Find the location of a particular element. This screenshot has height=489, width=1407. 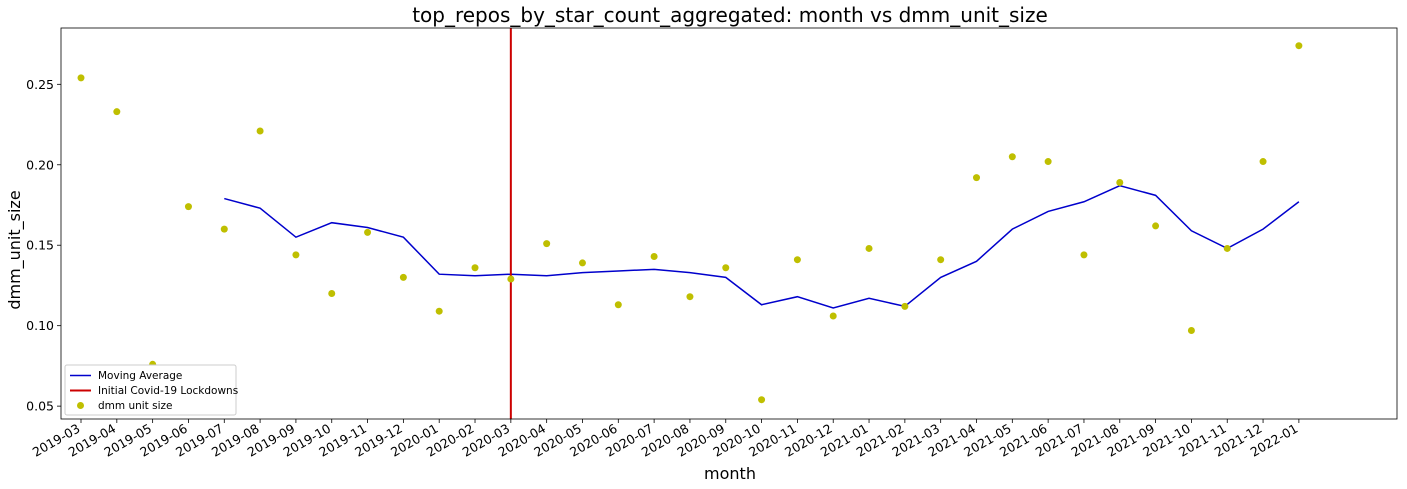

x-axis-label: month is located at coordinates (730, 473).